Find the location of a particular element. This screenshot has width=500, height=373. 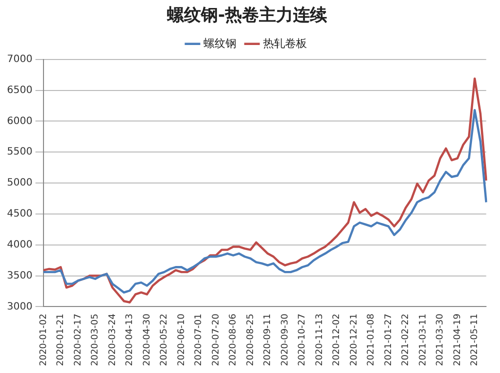

y-tick-label: 7000 is located at coordinates (19, 59).